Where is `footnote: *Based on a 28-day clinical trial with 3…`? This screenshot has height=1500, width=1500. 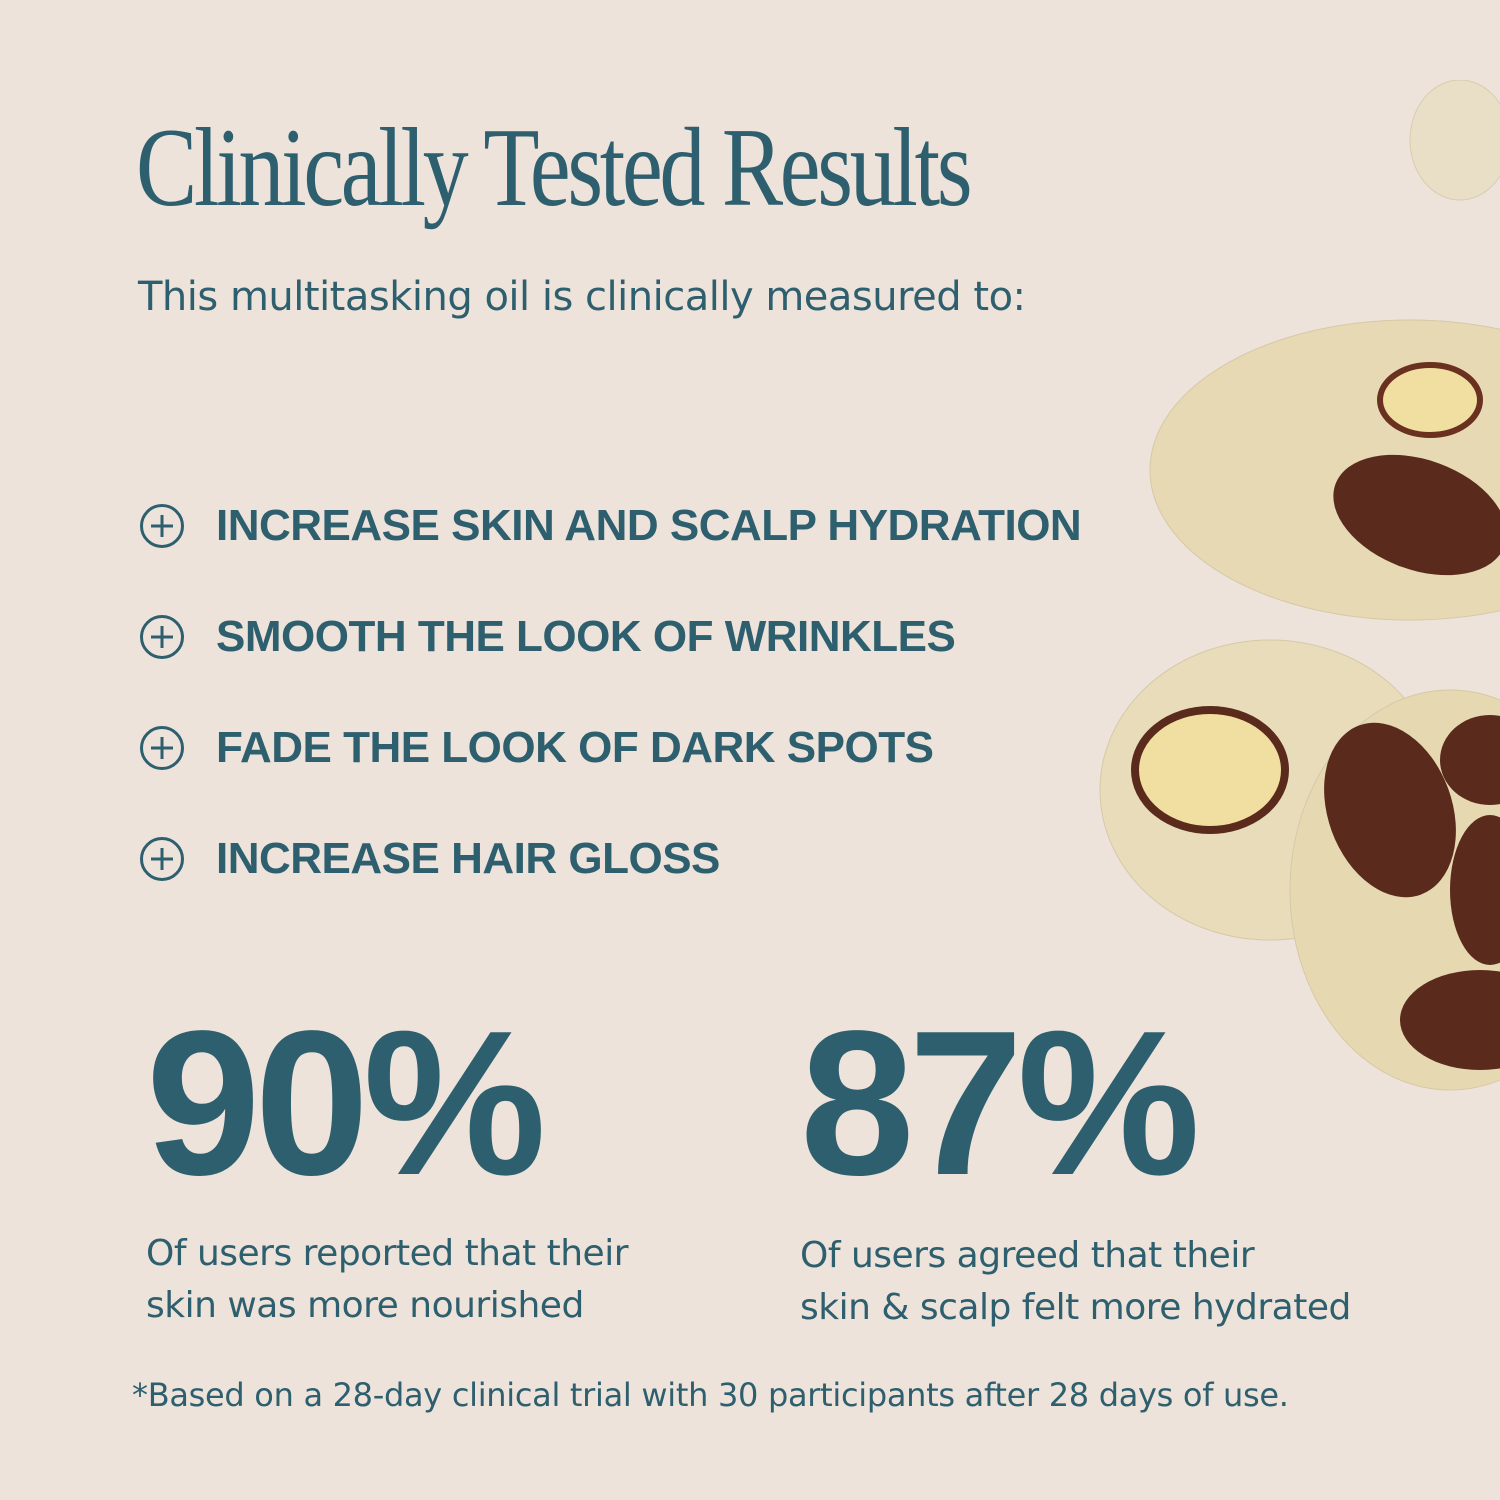
footnote: *Based on a 28-day clinical trial with 3… is located at coordinates (710, 1395).